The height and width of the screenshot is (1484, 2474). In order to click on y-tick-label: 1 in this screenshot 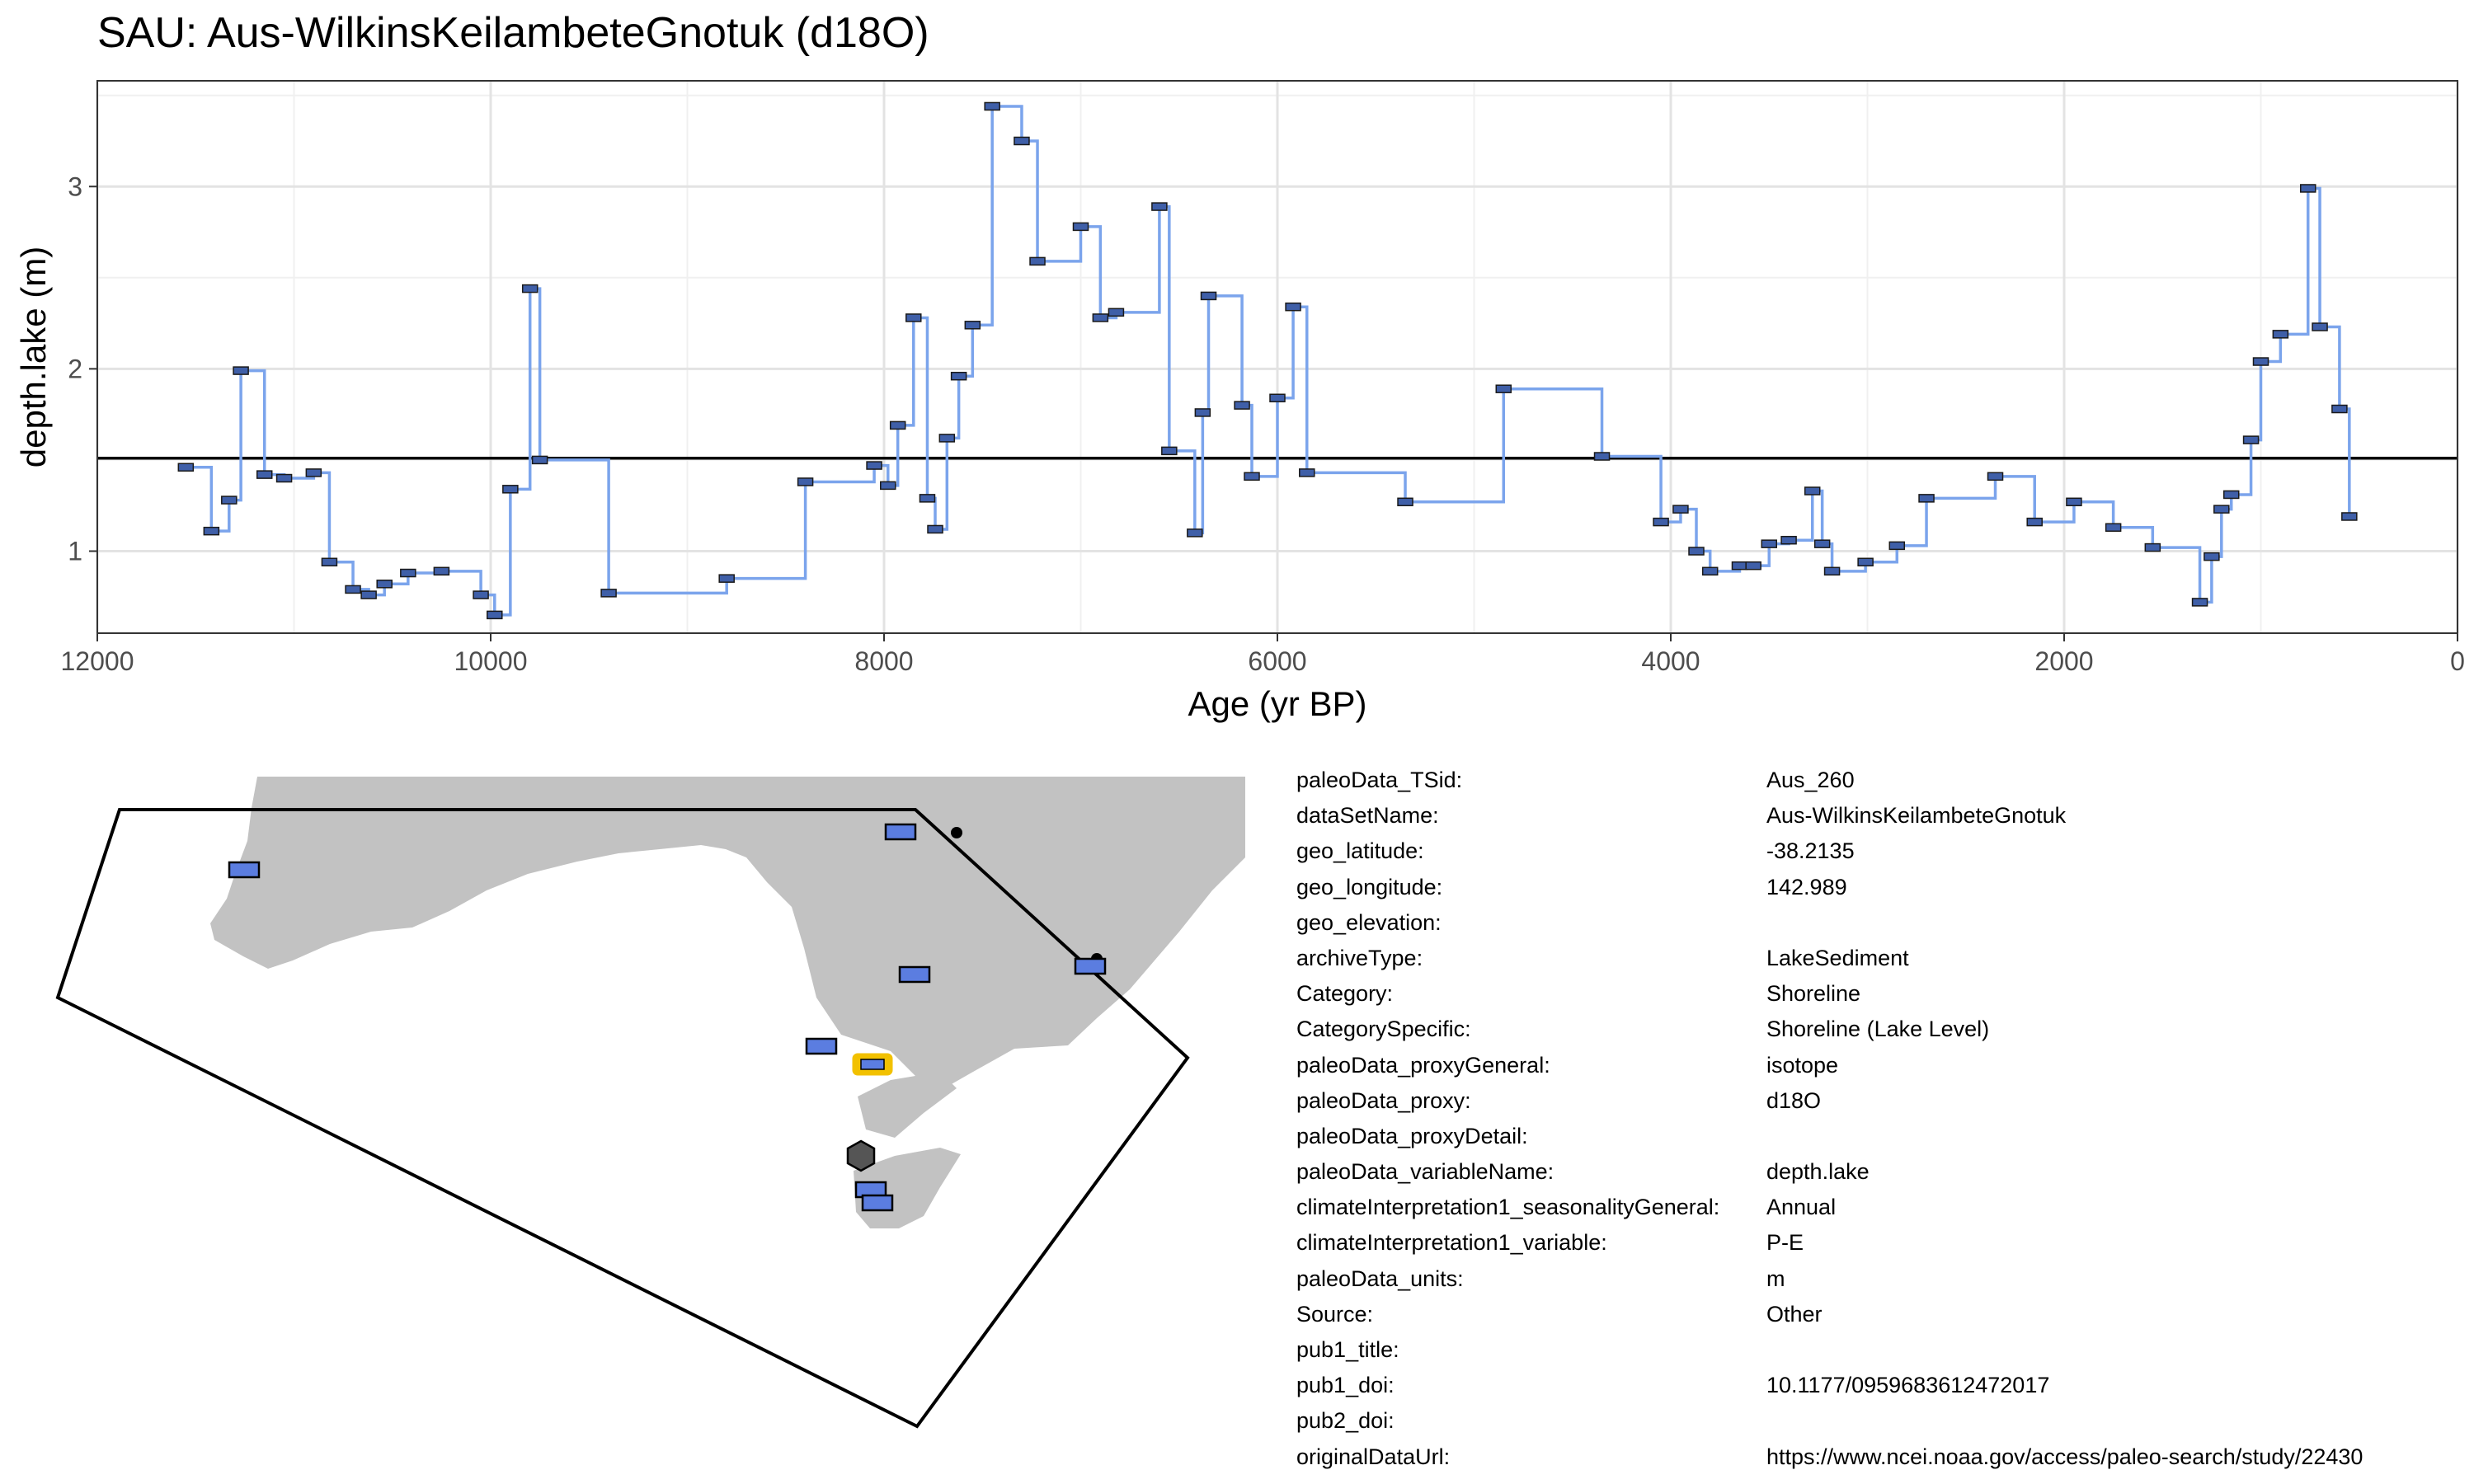, I will do `click(75, 551)`.